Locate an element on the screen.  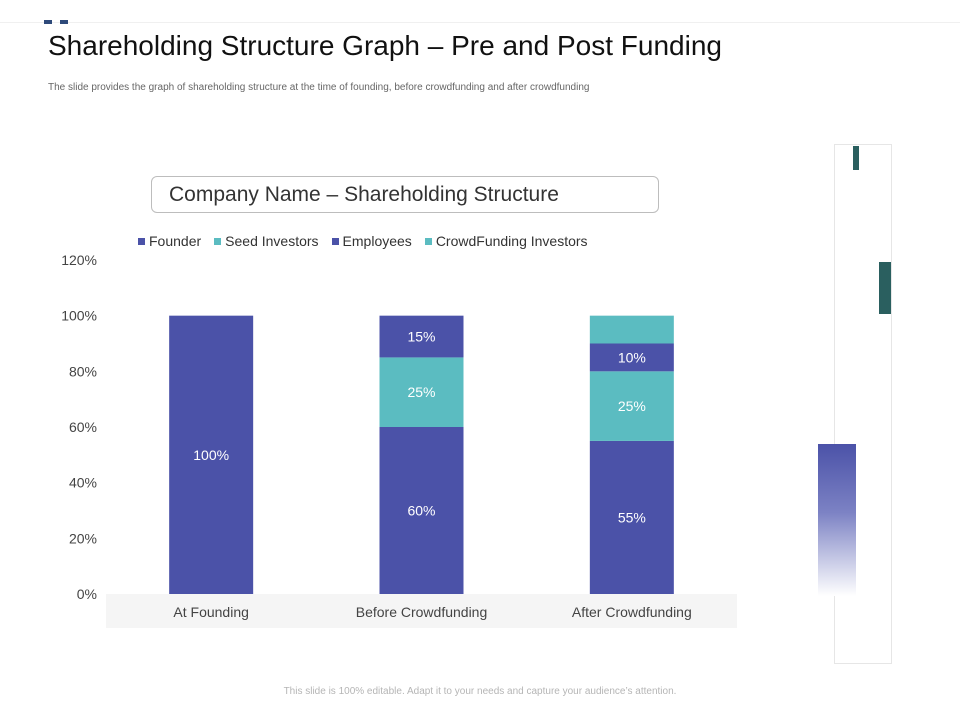
legend-item-employees: Employees is located at coordinates (371, 241).